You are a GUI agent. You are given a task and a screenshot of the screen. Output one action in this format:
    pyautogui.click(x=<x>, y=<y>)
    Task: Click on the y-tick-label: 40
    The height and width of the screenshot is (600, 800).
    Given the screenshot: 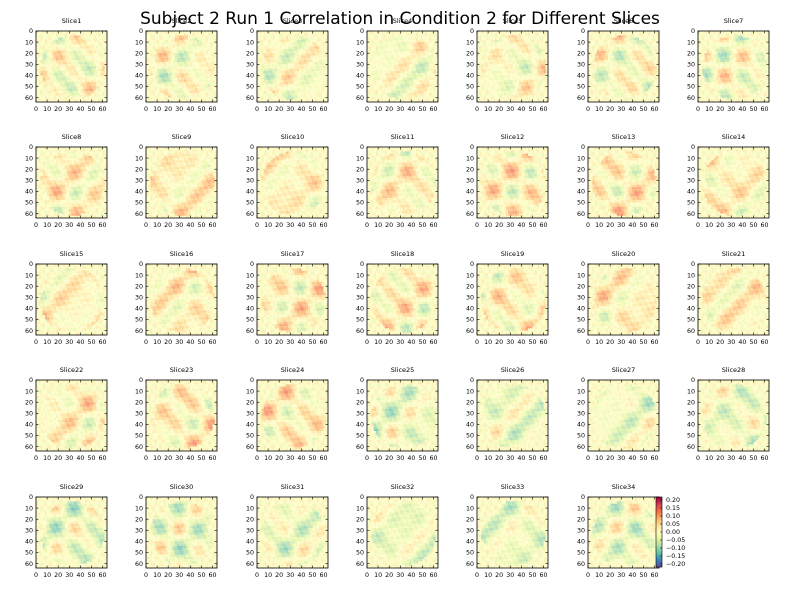 What is the action you would take?
    pyautogui.click(x=139, y=76)
    